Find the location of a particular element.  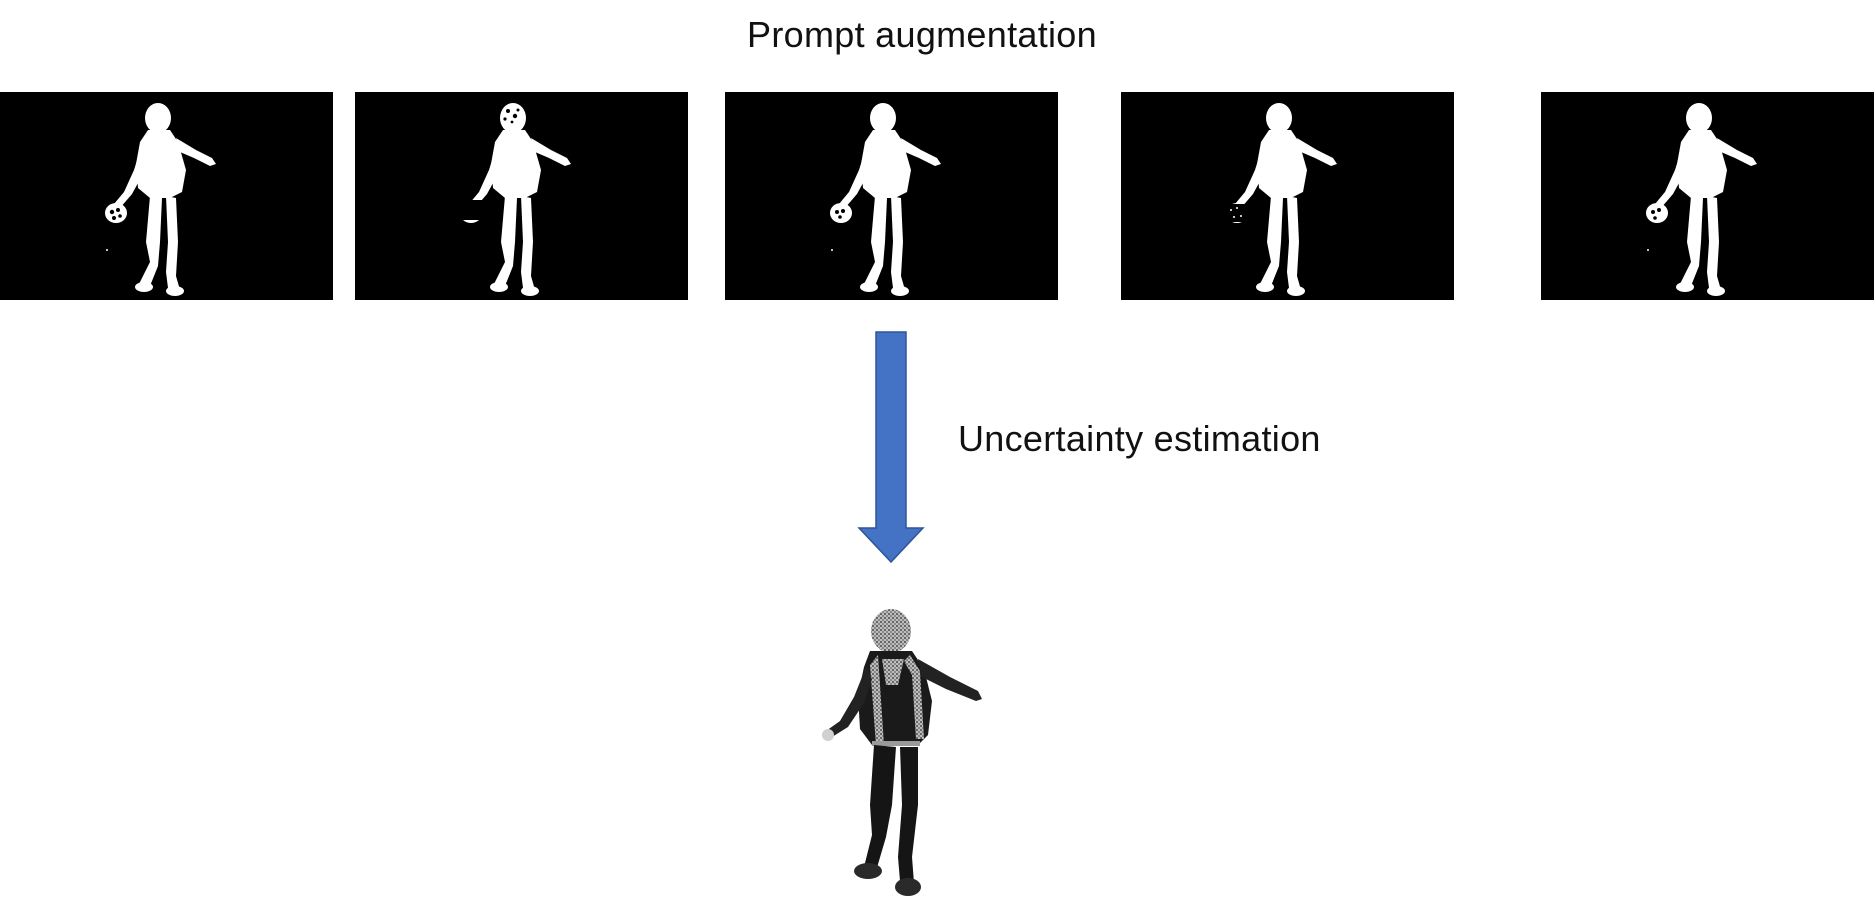

step-label: Uncertainty estimation is located at coordinates (1139, 438).